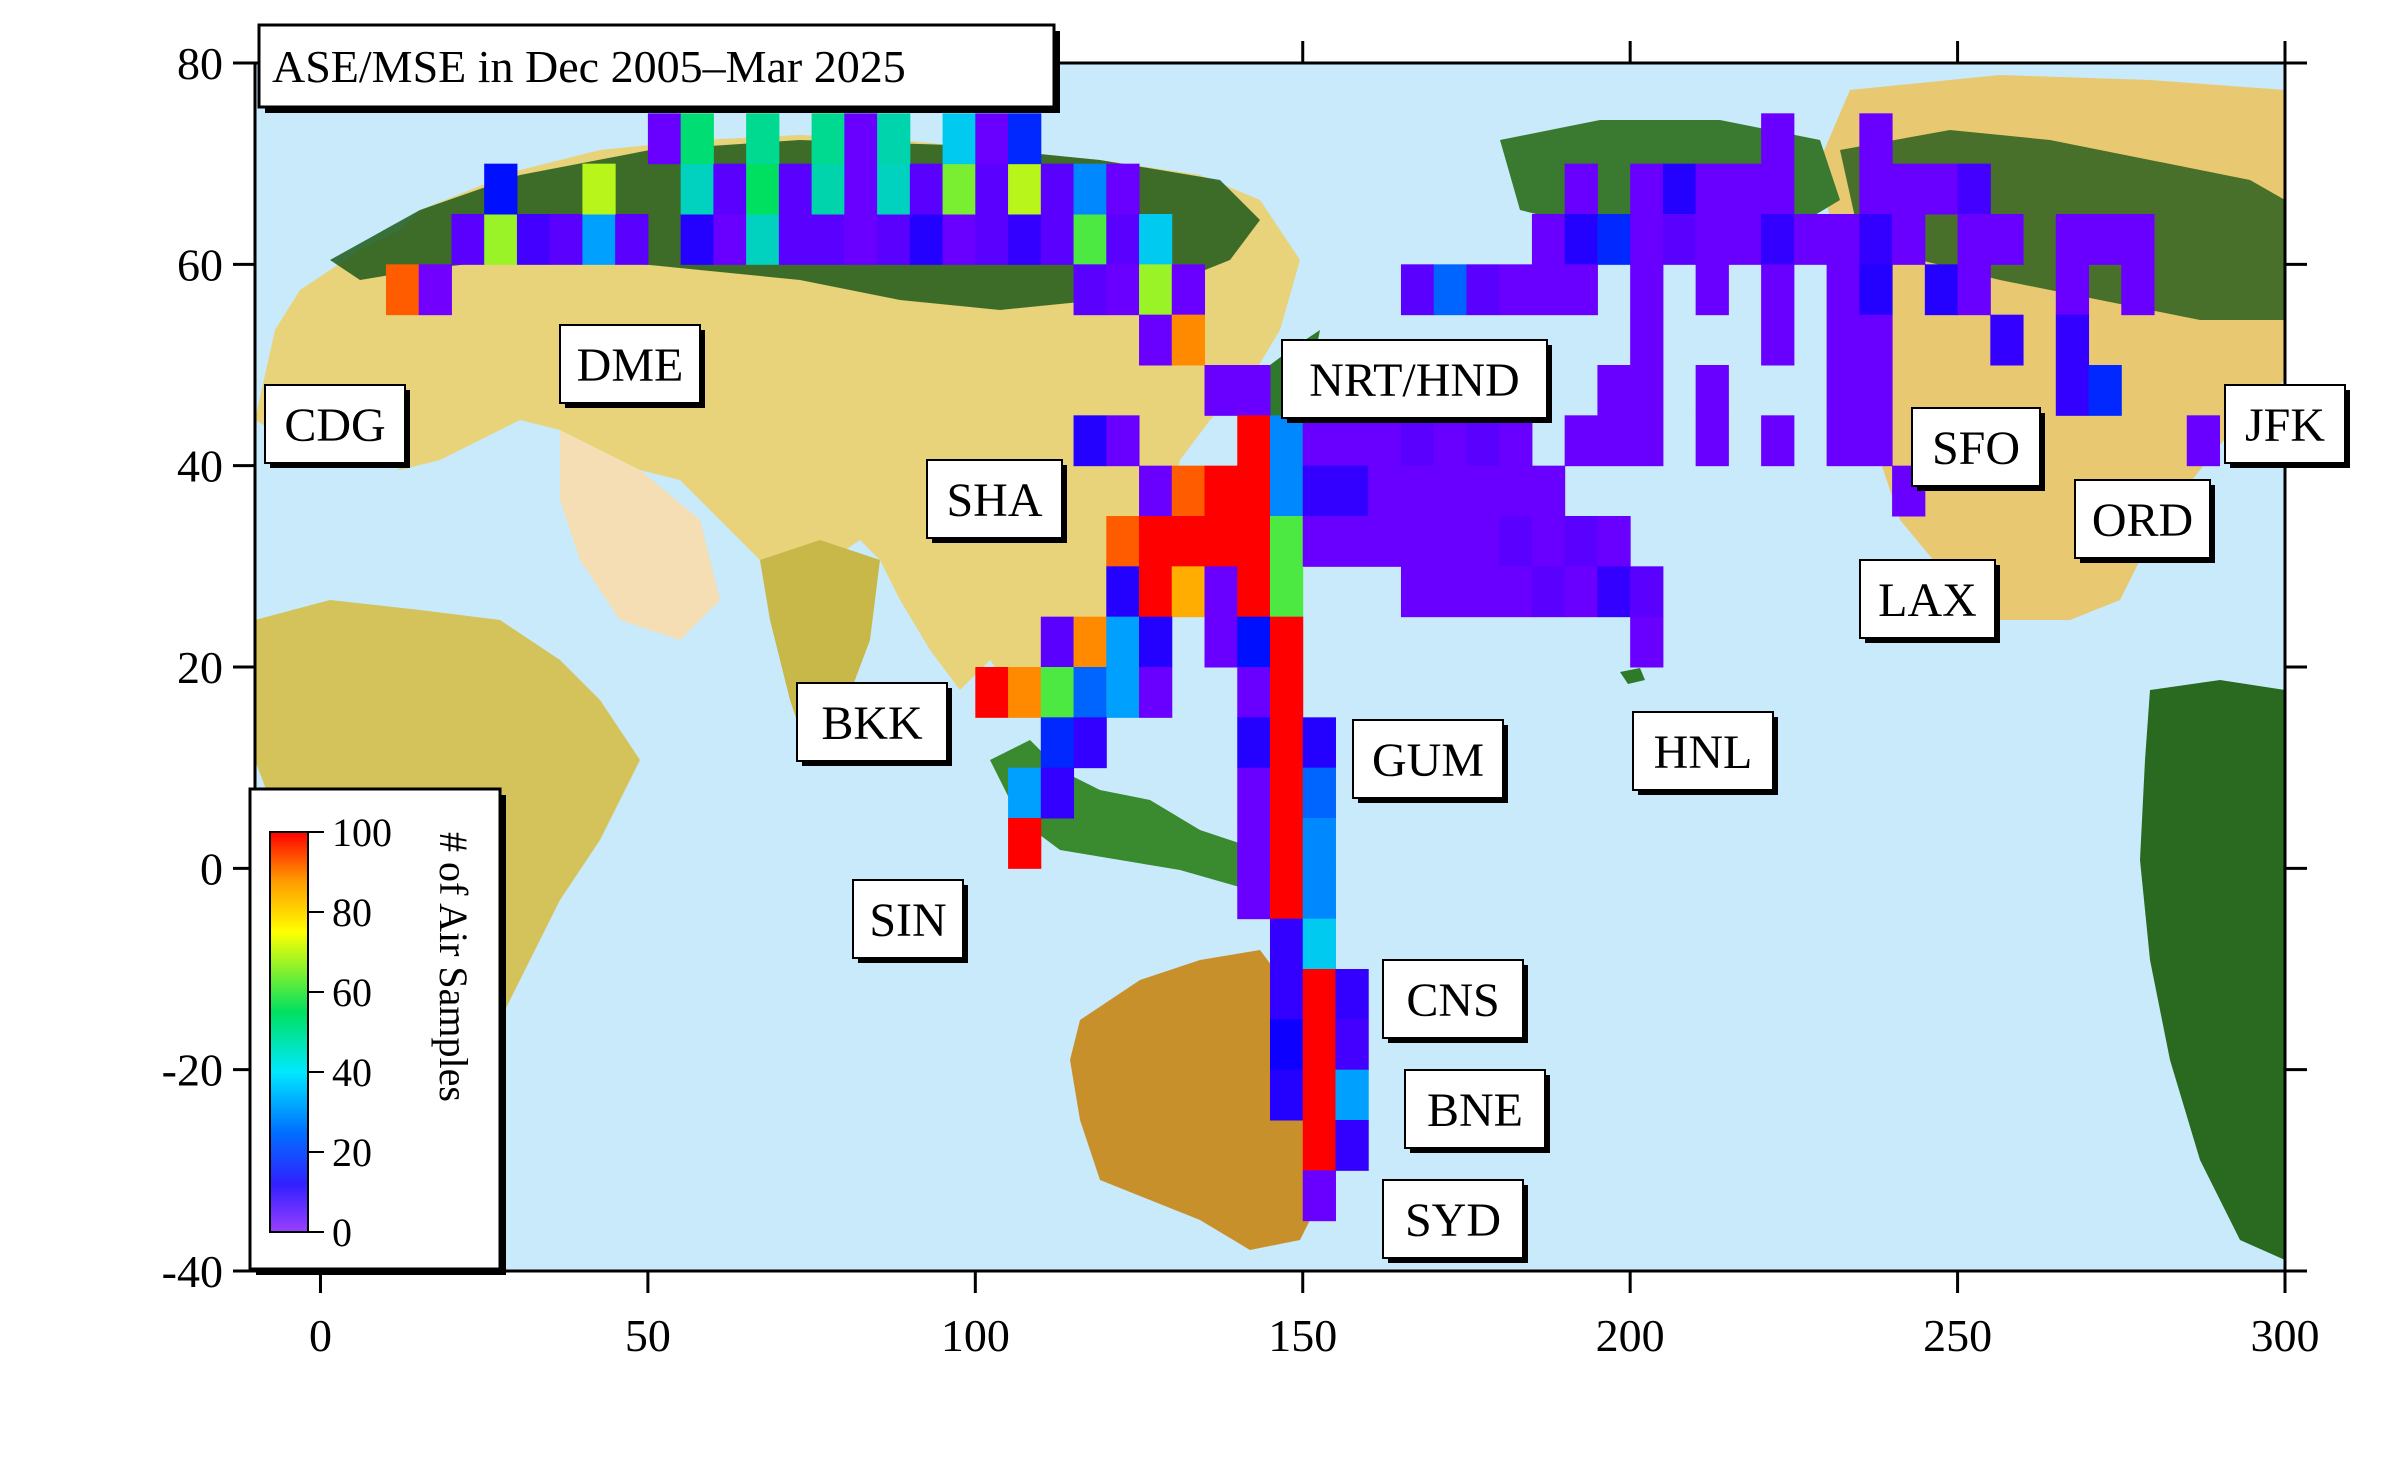 The width and height of the screenshot is (2388, 1460). Describe the element at coordinates (648, 1335) in the screenshot. I see `x-tick-label: 50` at that location.